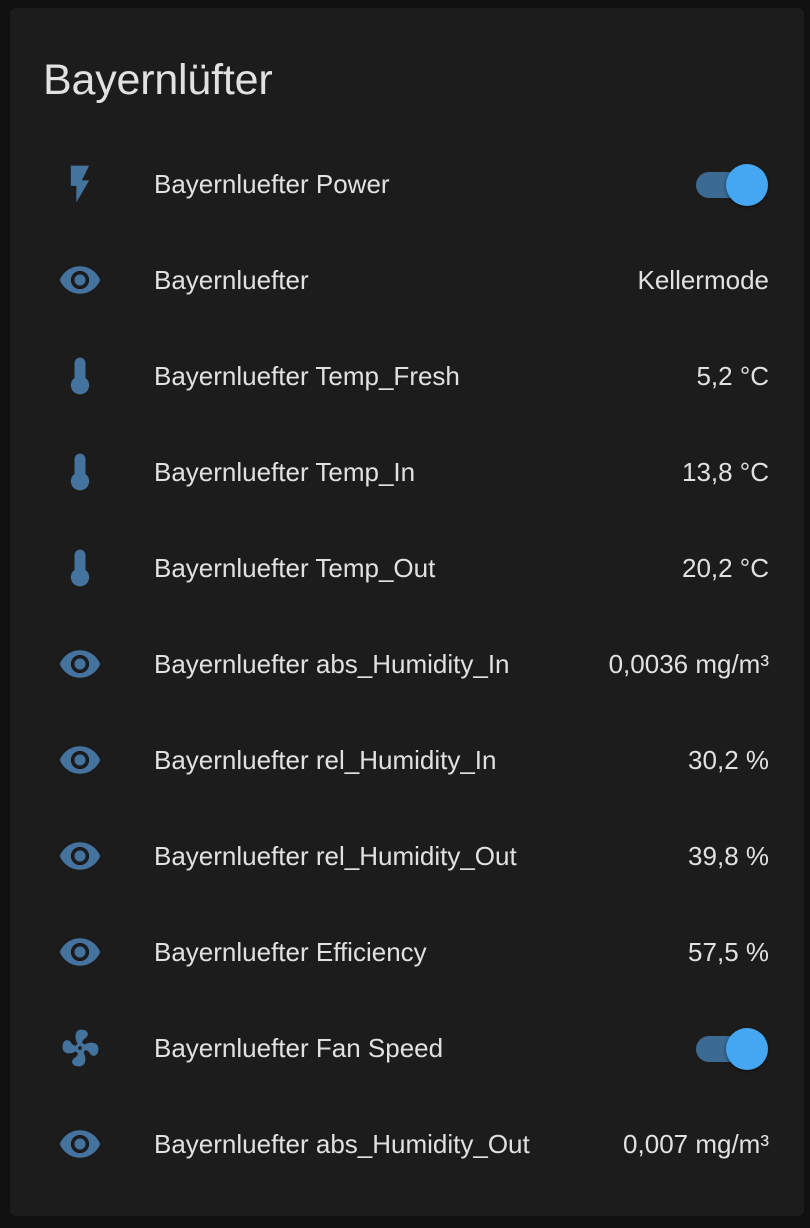 This screenshot has width=810, height=1228. I want to click on entity-row-bayernluefter-rel-humidity-out: Bayernluefter rel_Humidity_Out 39,8 %, so click(407, 856).